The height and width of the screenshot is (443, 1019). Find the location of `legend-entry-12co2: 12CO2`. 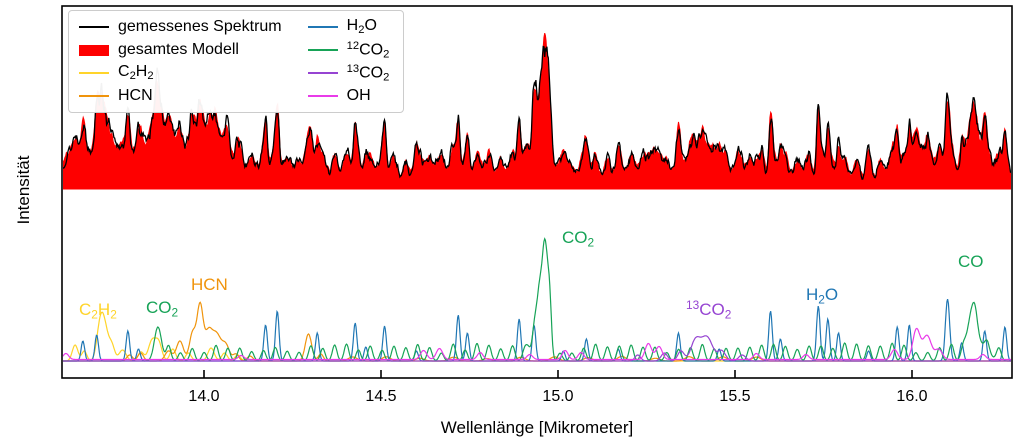

legend-entry-12co2: 12CO2 is located at coordinates (348, 50).